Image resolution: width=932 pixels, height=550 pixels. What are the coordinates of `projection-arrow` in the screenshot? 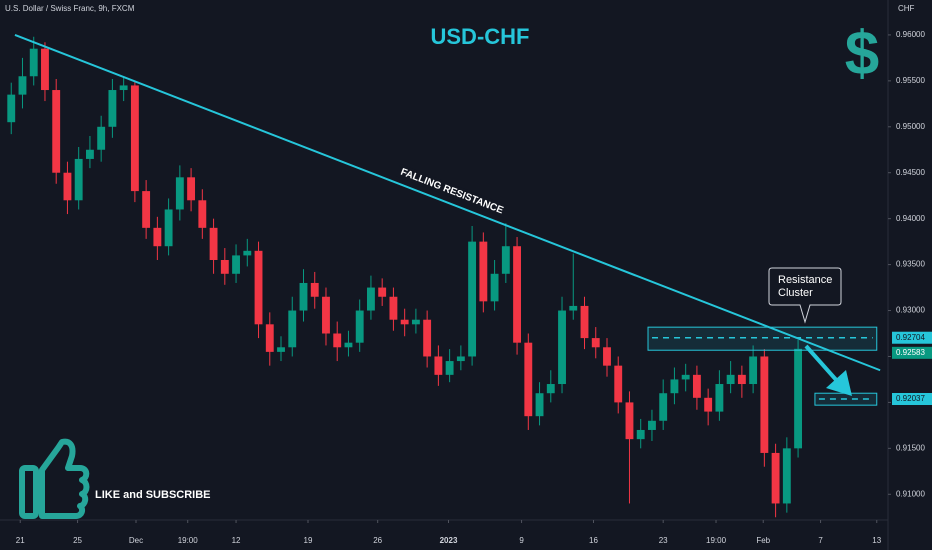 It's located at (828, 370).